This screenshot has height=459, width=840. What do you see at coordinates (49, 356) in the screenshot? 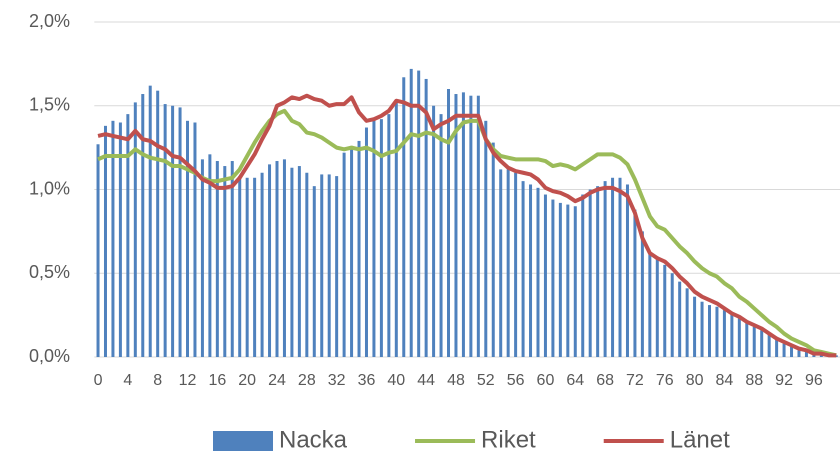
I see `y-tick-label: 0,0%` at bounding box center [49, 356].